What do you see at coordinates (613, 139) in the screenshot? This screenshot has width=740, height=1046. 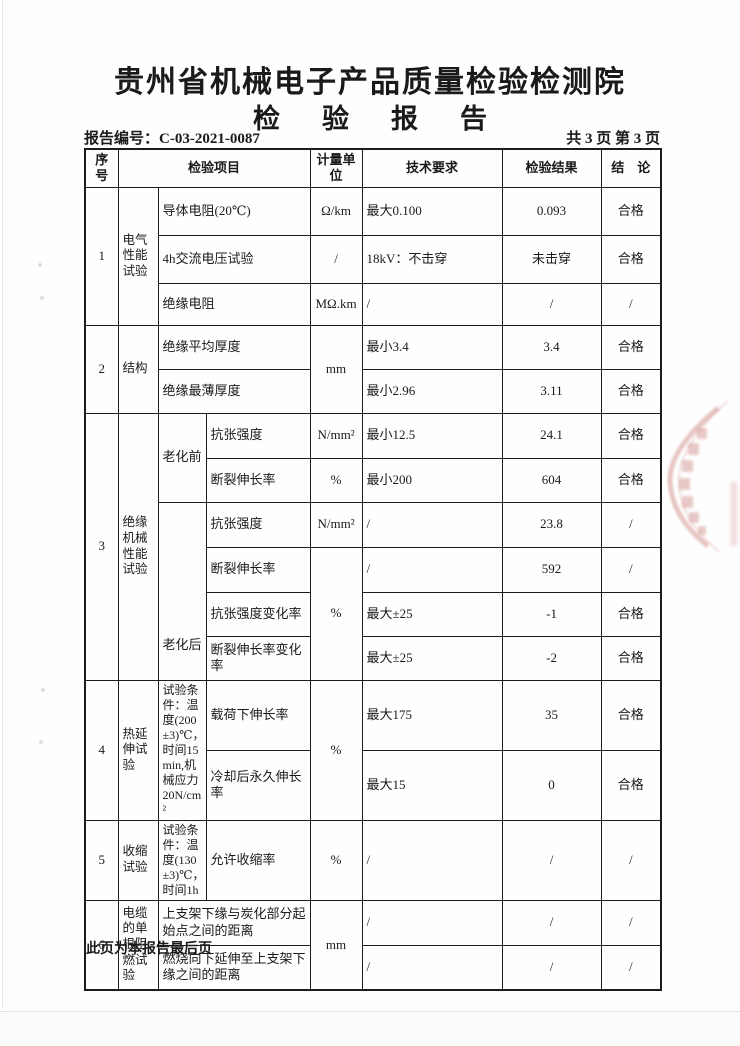 I see `page-count: 共 3 页 第 3 页` at bounding box center [613, 139].